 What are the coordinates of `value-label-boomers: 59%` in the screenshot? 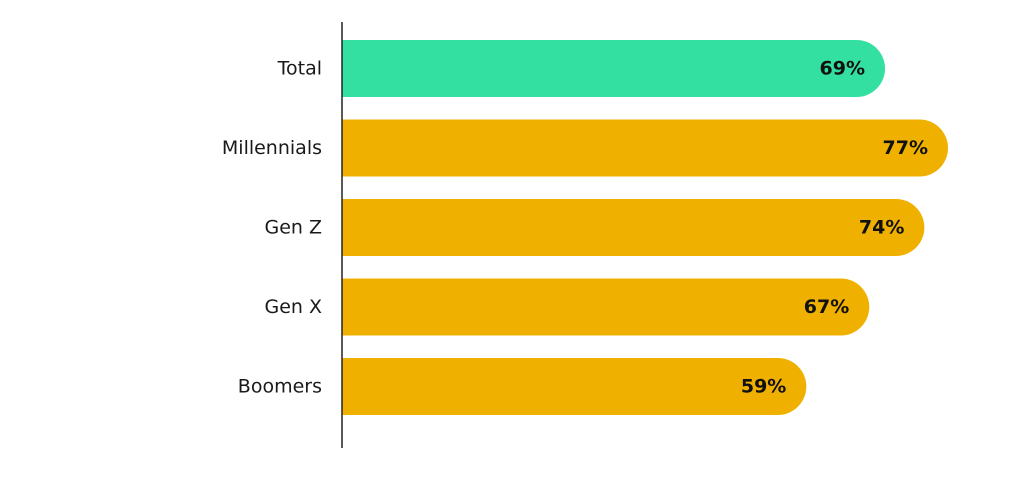 It's located at (763, 387).